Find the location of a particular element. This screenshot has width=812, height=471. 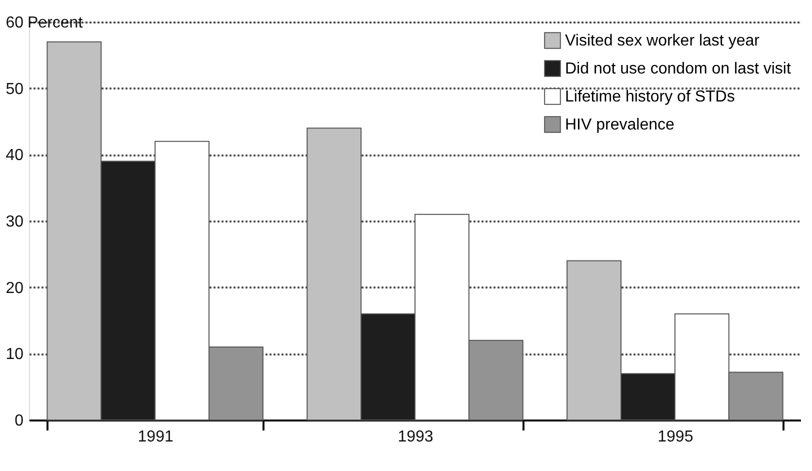

y-tick-label: 20 is located at coordinates (15, 288).